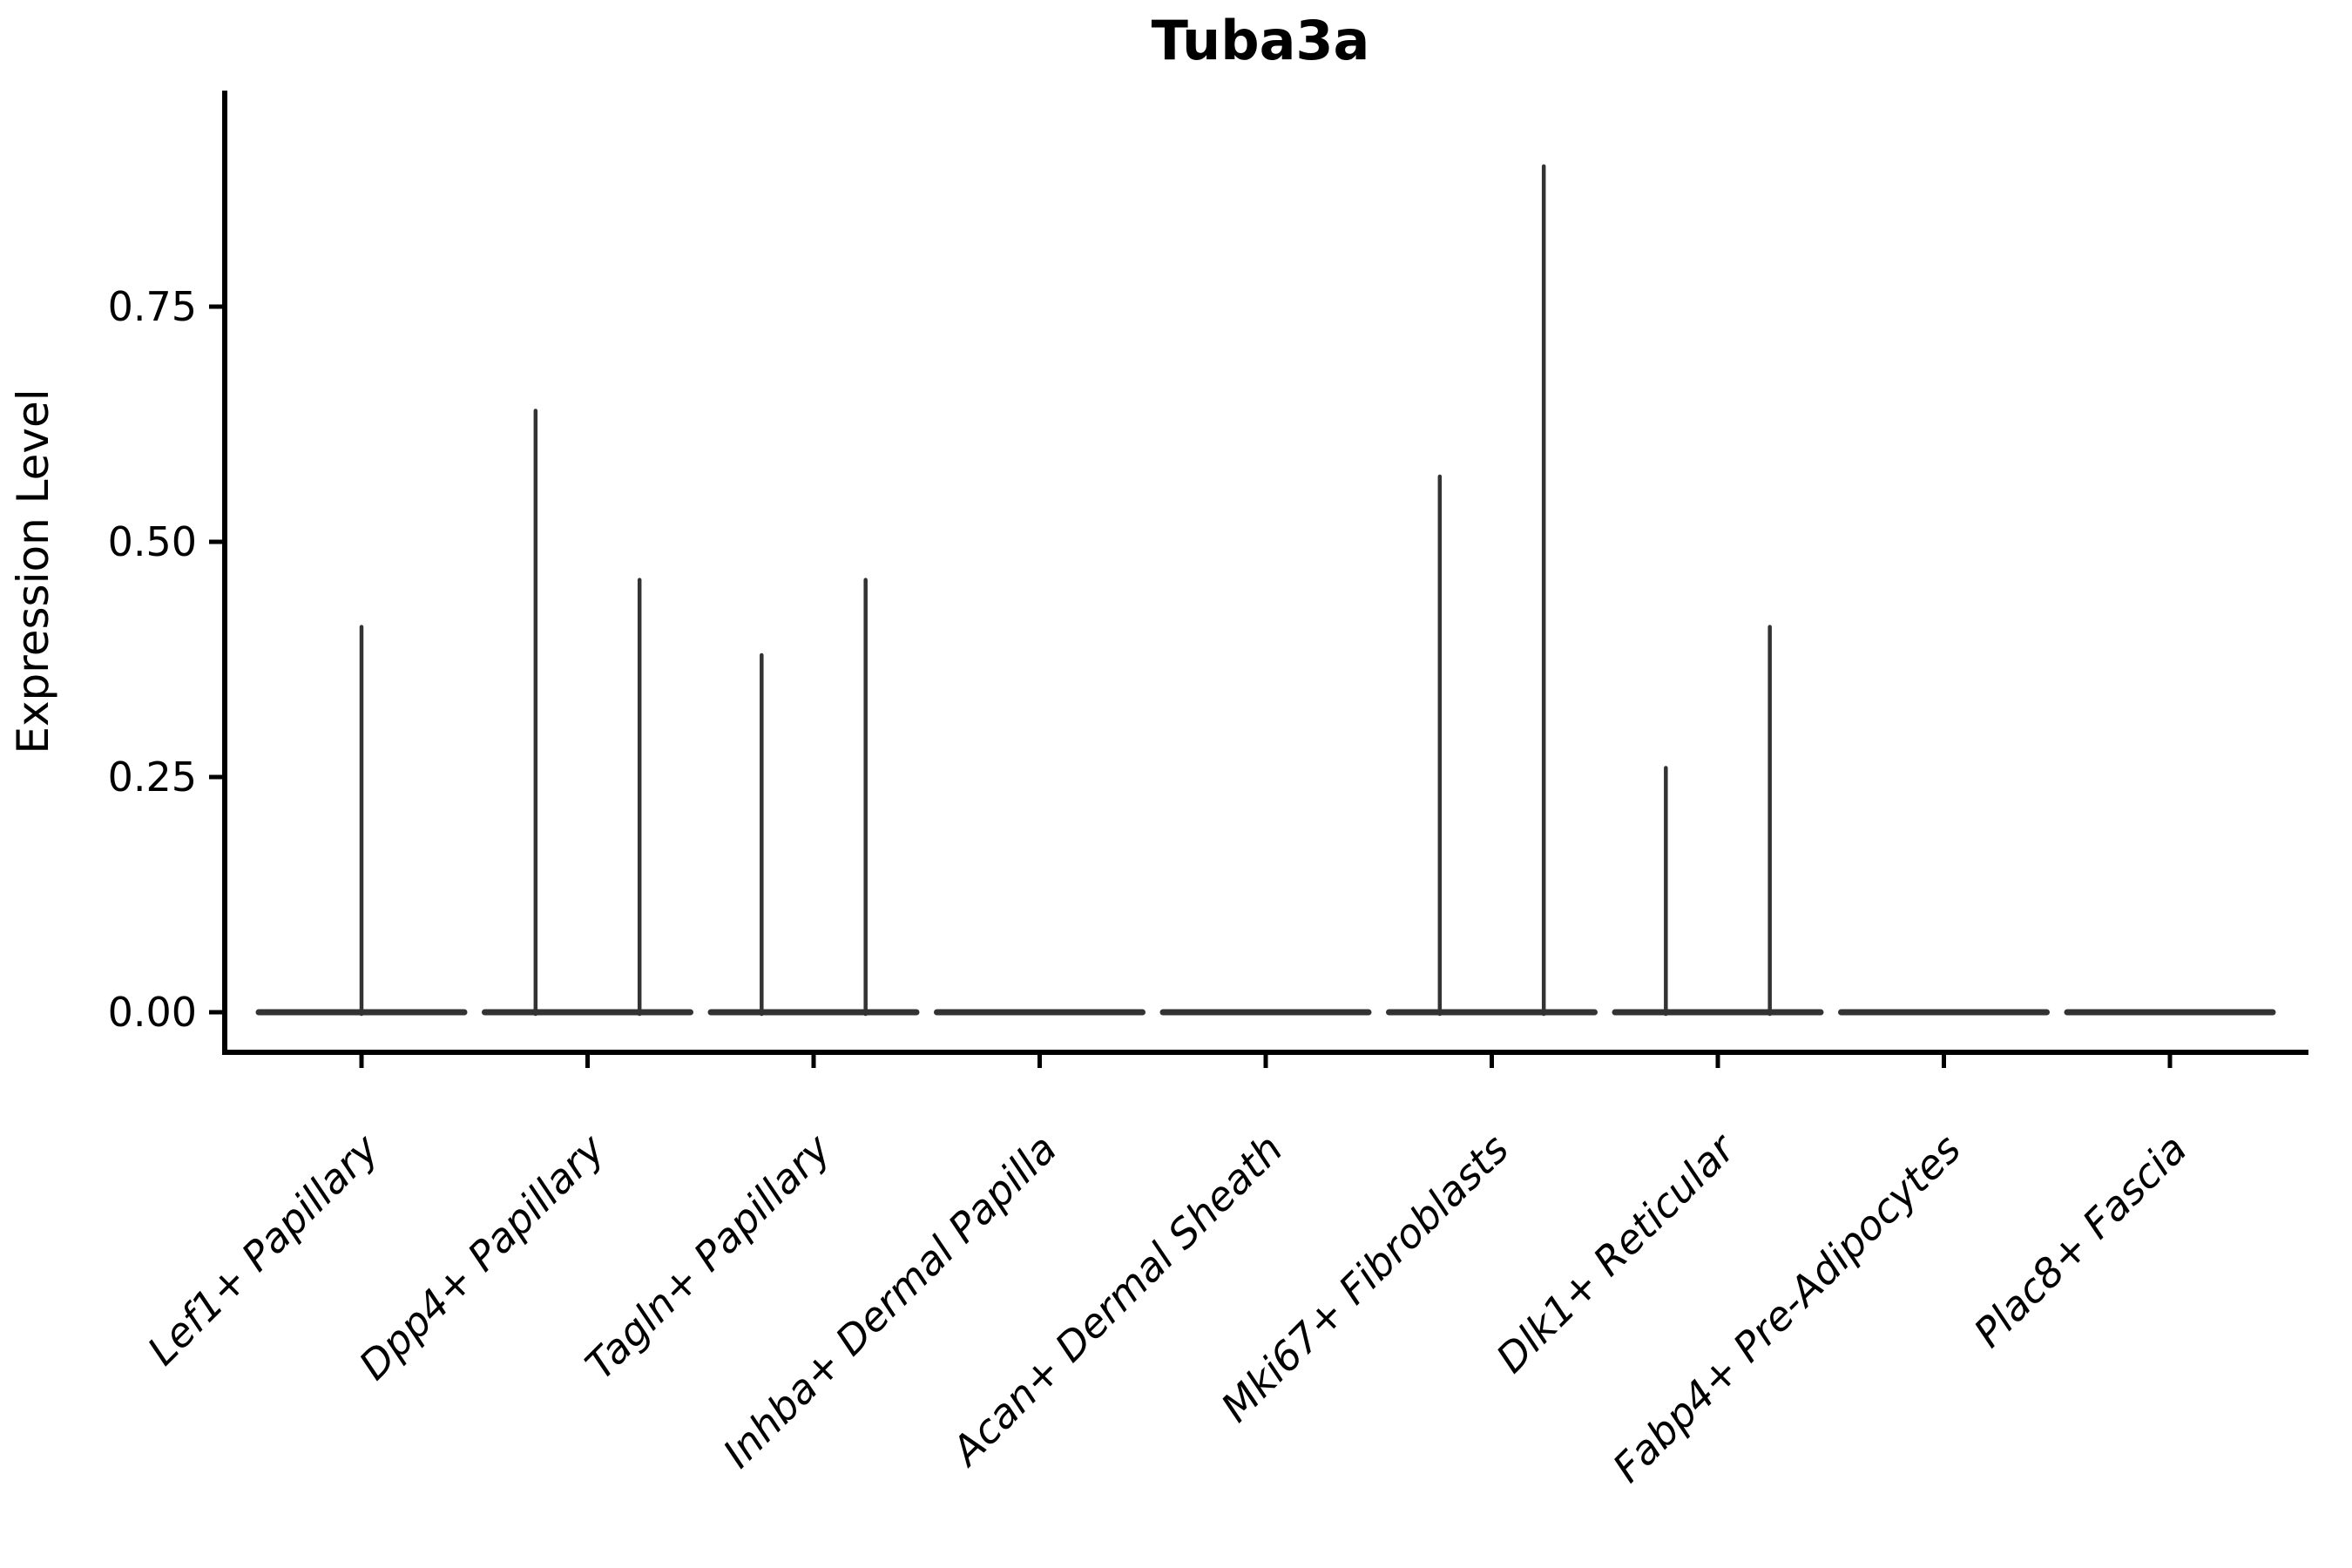  I want to click on x-tick-label-1: Lef1+ Papillary, so click(263, 1250).